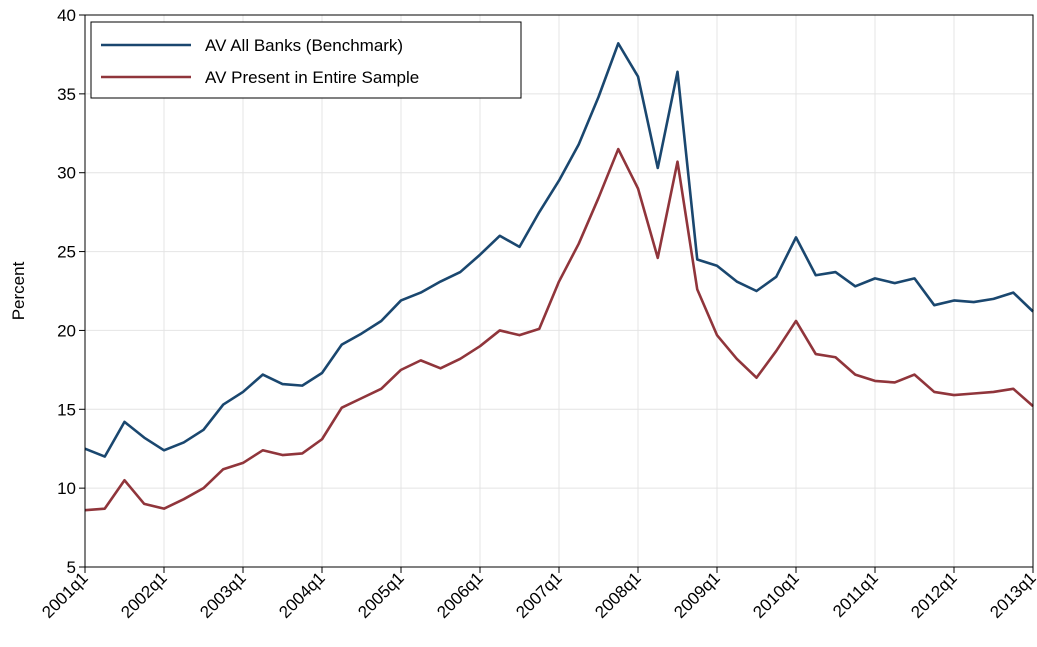  What do you see at coordinates (697, 595) in the screenshot?
I see `x-tick-label: 2009q1` at bounding box center [697, 595].